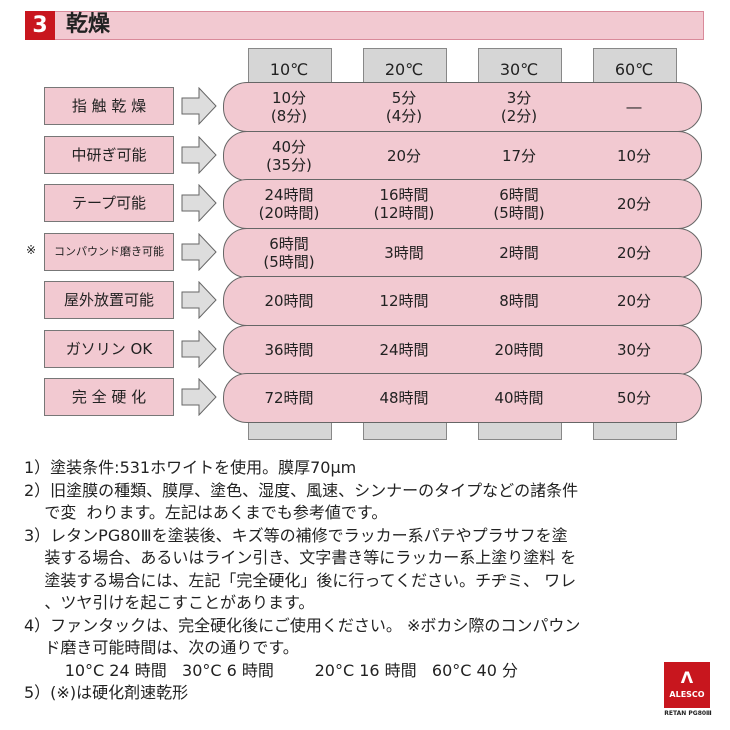  Describe the element at coordinates (106, 692) in the screenshot. I see `note-line: 5）(※)は硬化剤速乾形` at that location.